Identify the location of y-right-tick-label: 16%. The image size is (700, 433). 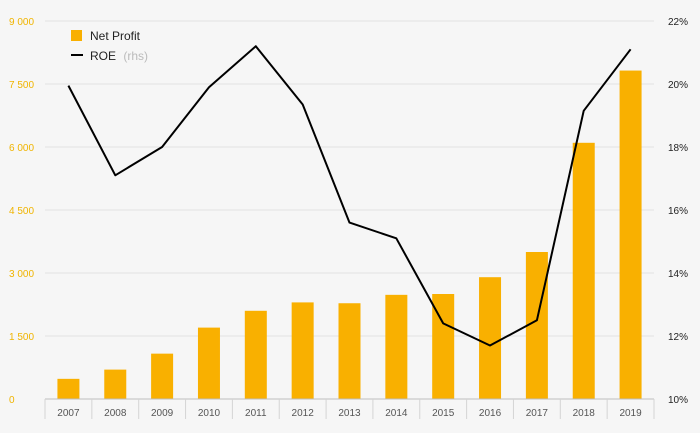
(678, 211).